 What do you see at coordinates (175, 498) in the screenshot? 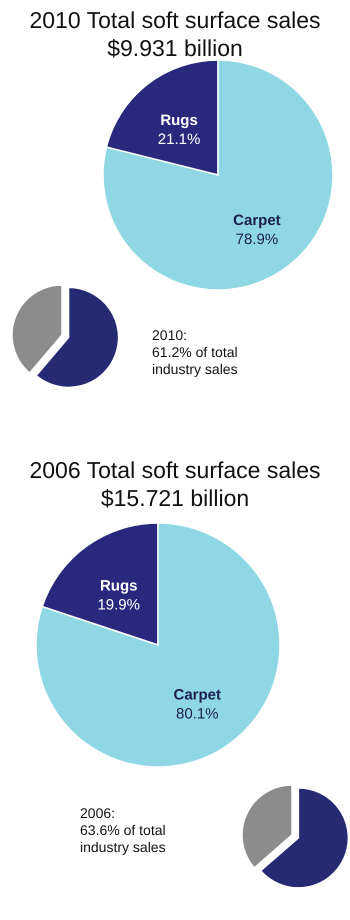
I see `chart-subtitle: $15.721 billion` at bounding box center [175, 498].